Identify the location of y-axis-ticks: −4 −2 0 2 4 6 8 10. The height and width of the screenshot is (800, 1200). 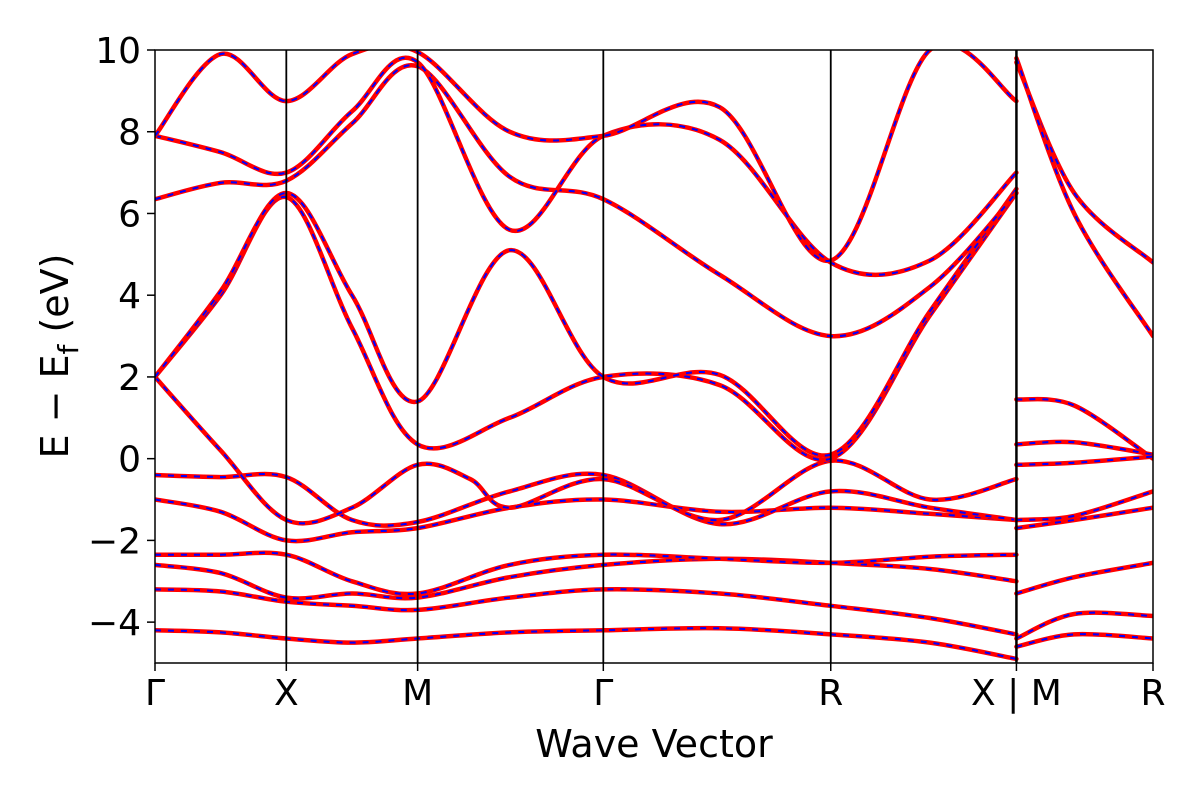
(121, 337).